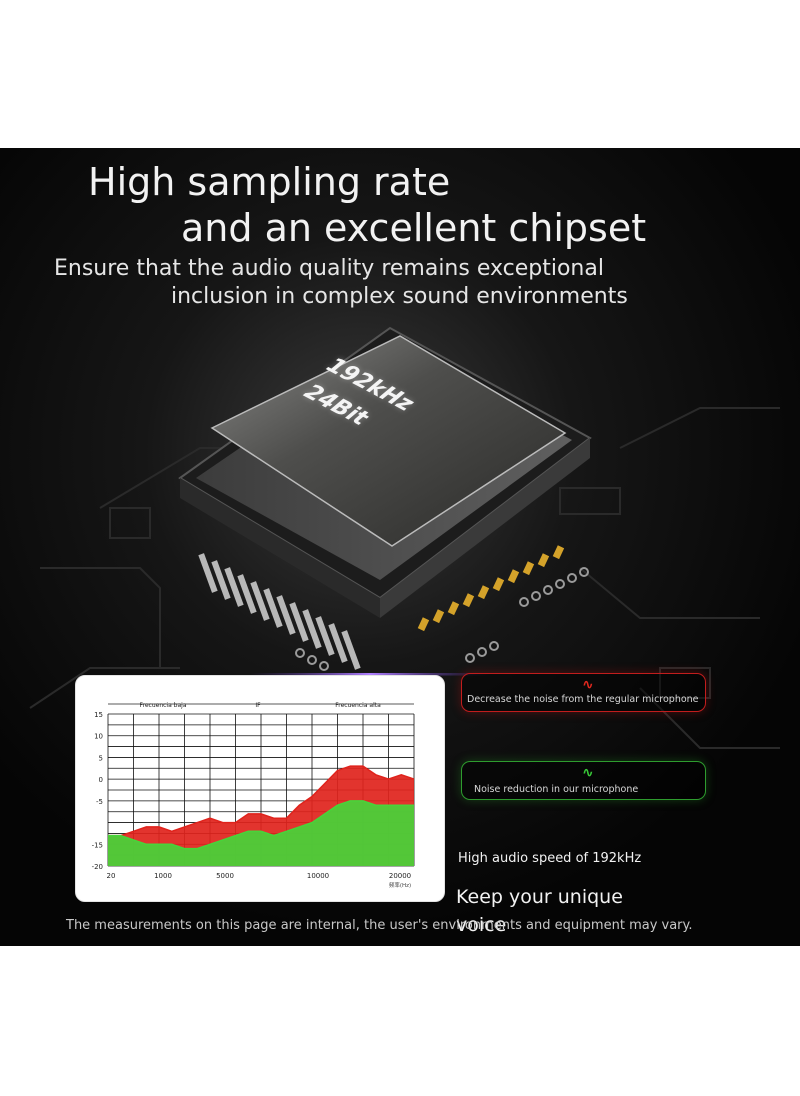 The height and width of the screenshot is (1096, 800). I want to click on y-tick-label: 5, so click(101, 758).